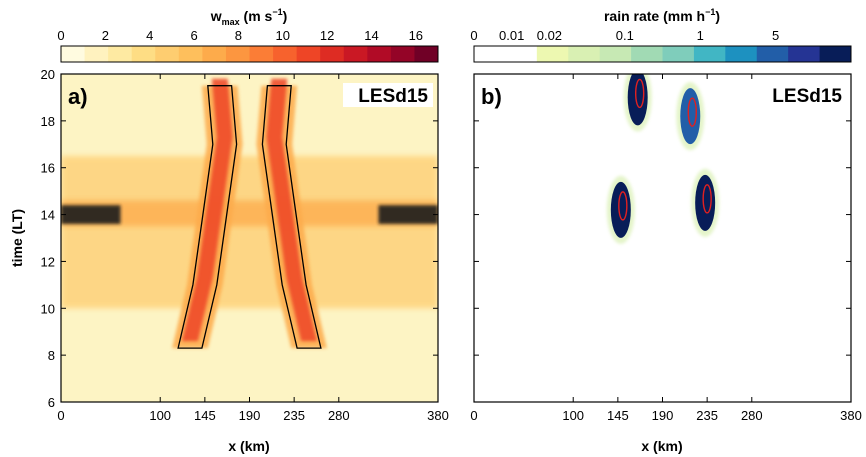 Image resolution: width=866 pixels, height=457 pixels. I want to click on colorbar-a-tick-label: 8, so click(238, 35).